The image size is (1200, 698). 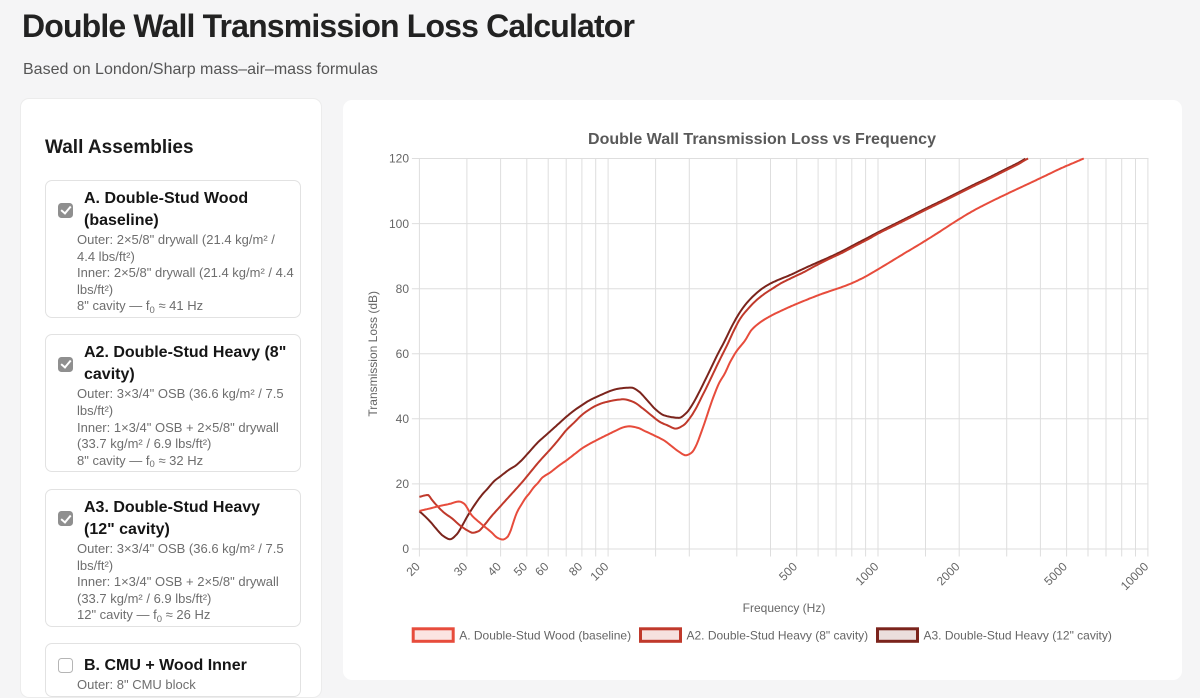 What do you see at coordinates (1055, 573) in the screenshot?
I see `svg-text: 5000` at bounding box center [1055, 573].